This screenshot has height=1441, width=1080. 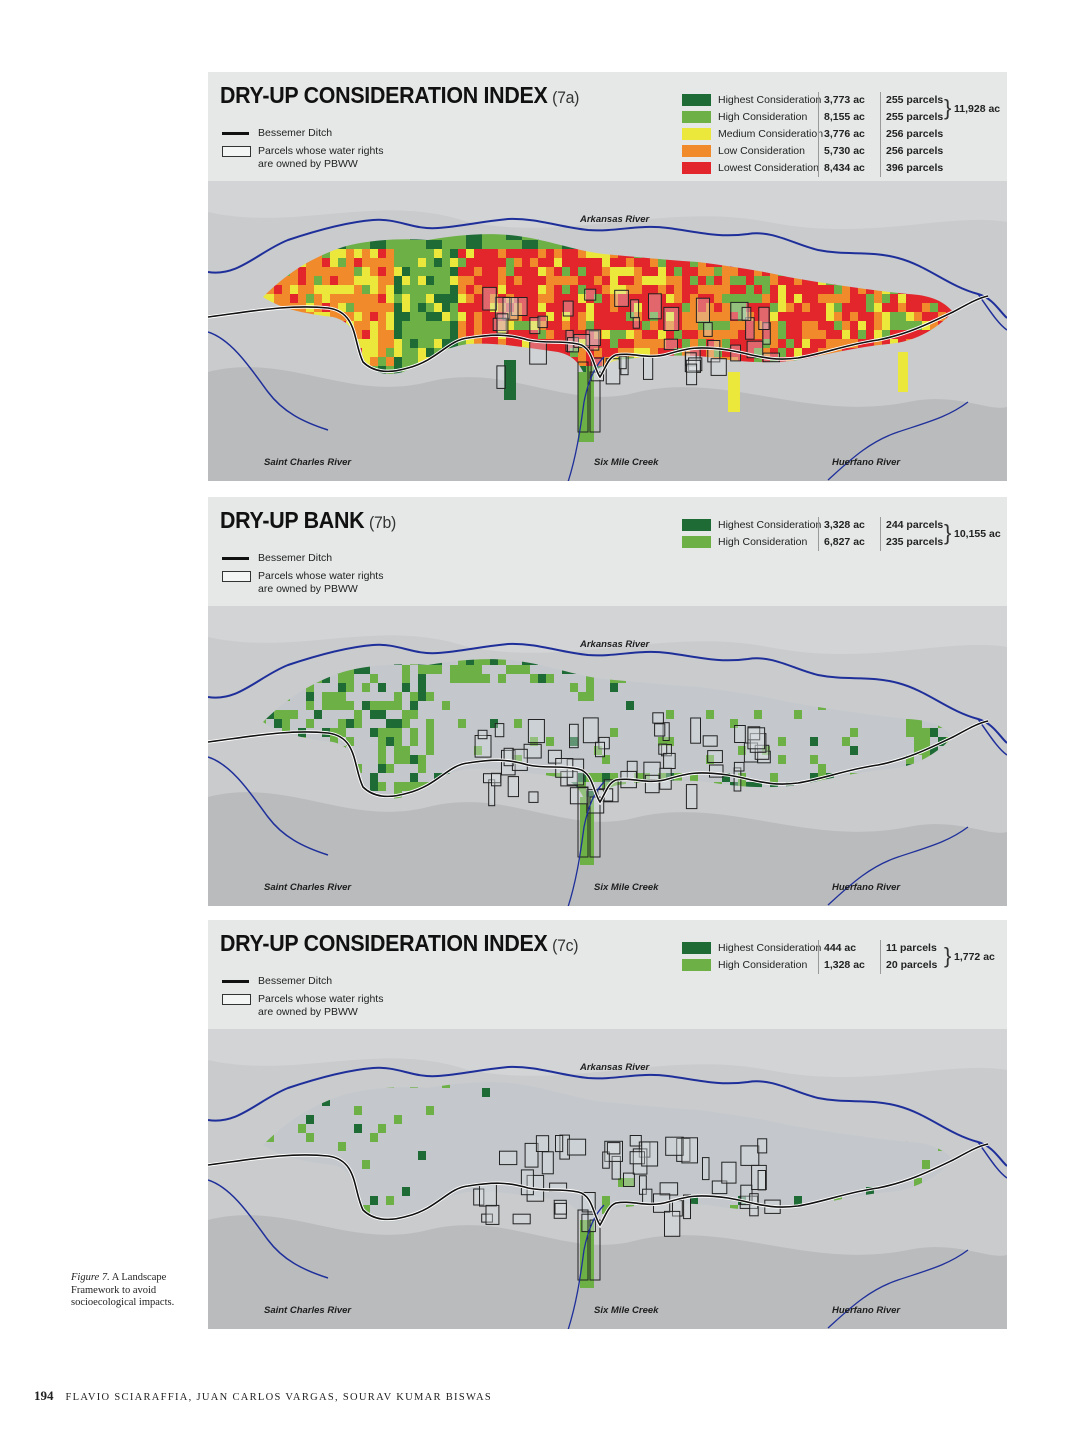 What do you see at coordinates (607, 1197) in the screenshot?
I see `map-canvas` at bounding box center [607, 1197].